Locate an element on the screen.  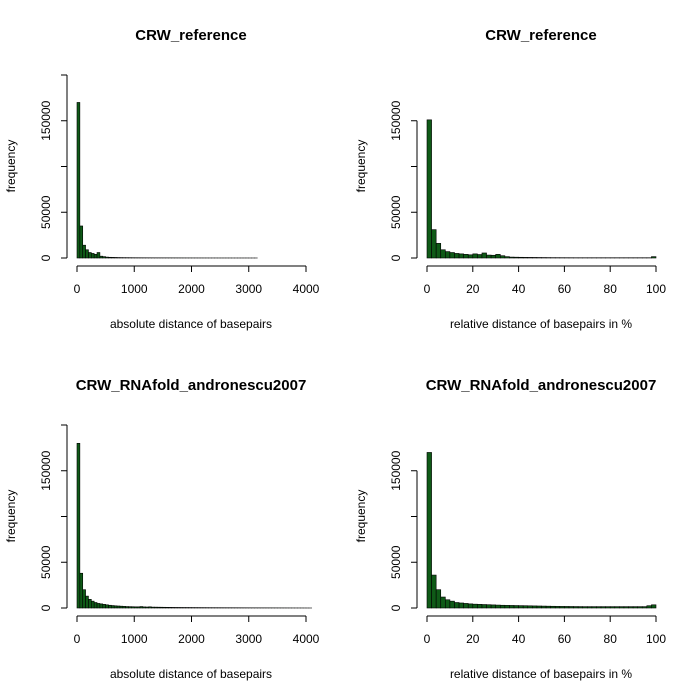
chart-title: CRW_reference is located at coordinates (540, 35).